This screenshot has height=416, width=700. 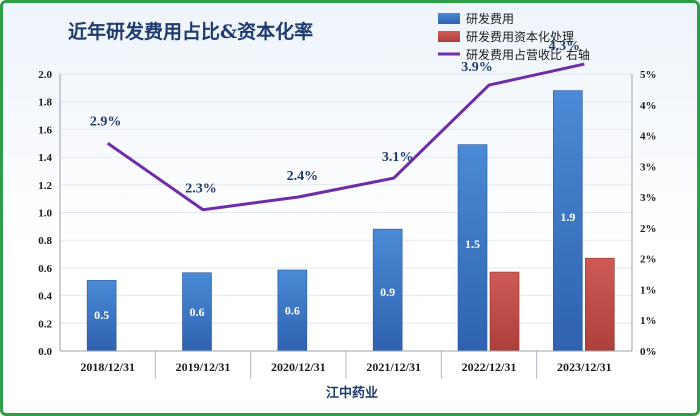 What do you see at coordinates (393, 367) in the screenshot?
I see `x-tick-label: 2021/12/31` at bounding box center [393, 367].